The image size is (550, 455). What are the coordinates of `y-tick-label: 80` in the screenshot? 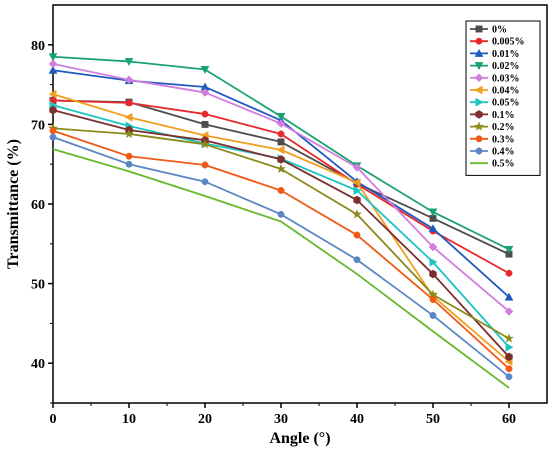 It's located at (38, 46).